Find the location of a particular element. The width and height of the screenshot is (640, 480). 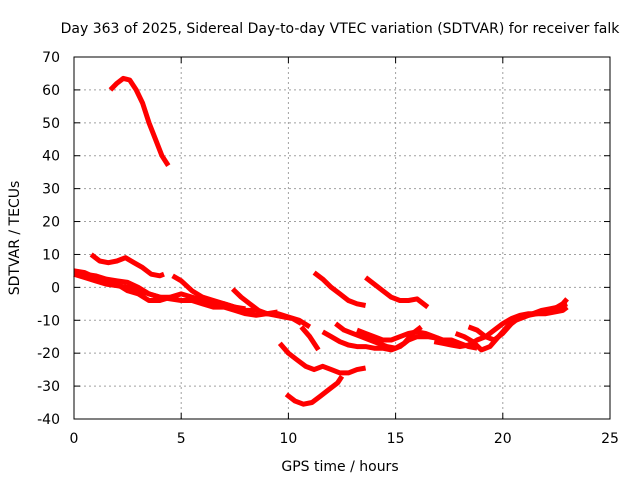

y-tick-label: 50 is located at coordinates (51, 124).